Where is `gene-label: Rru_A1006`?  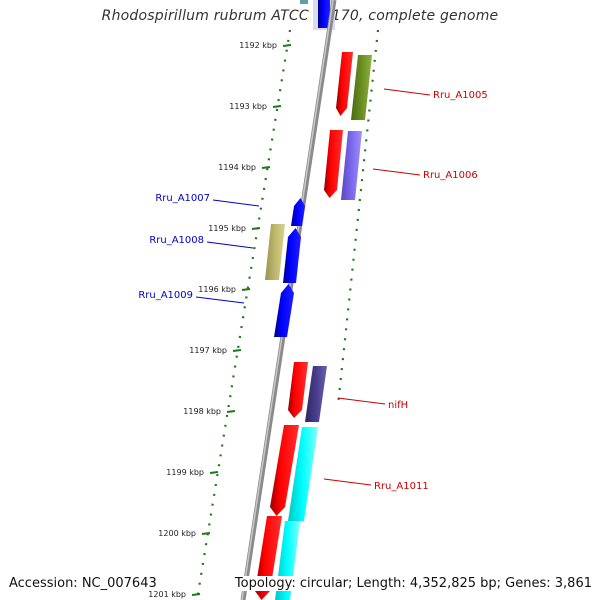
gene-label: Rru_A1006 is located at coordinates (450, 175).